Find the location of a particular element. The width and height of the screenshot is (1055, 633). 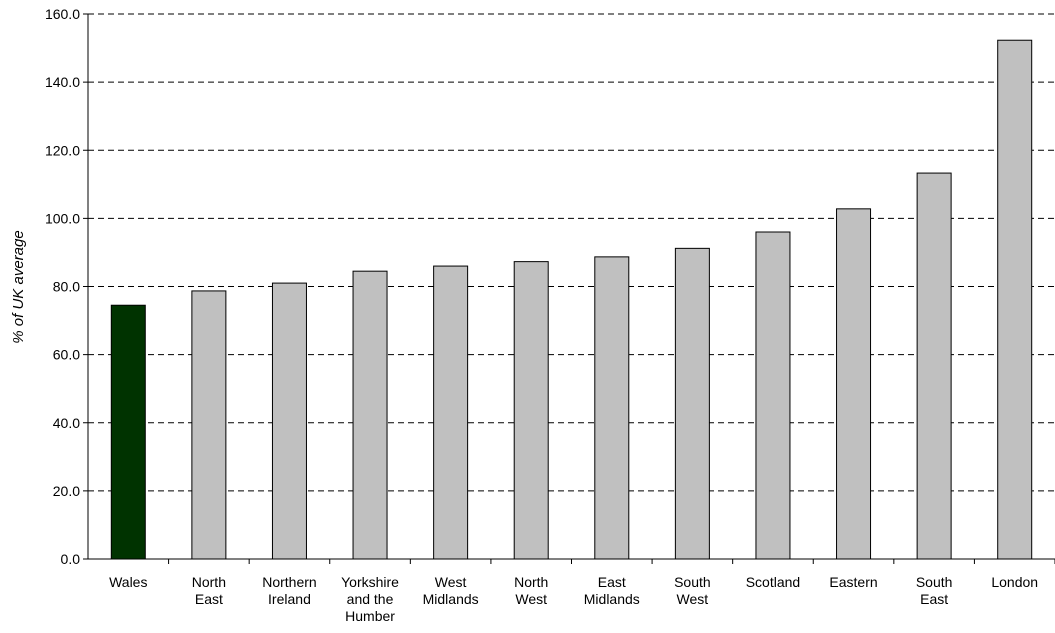

category-label: East Midlands is located at coordinates (612, 590).